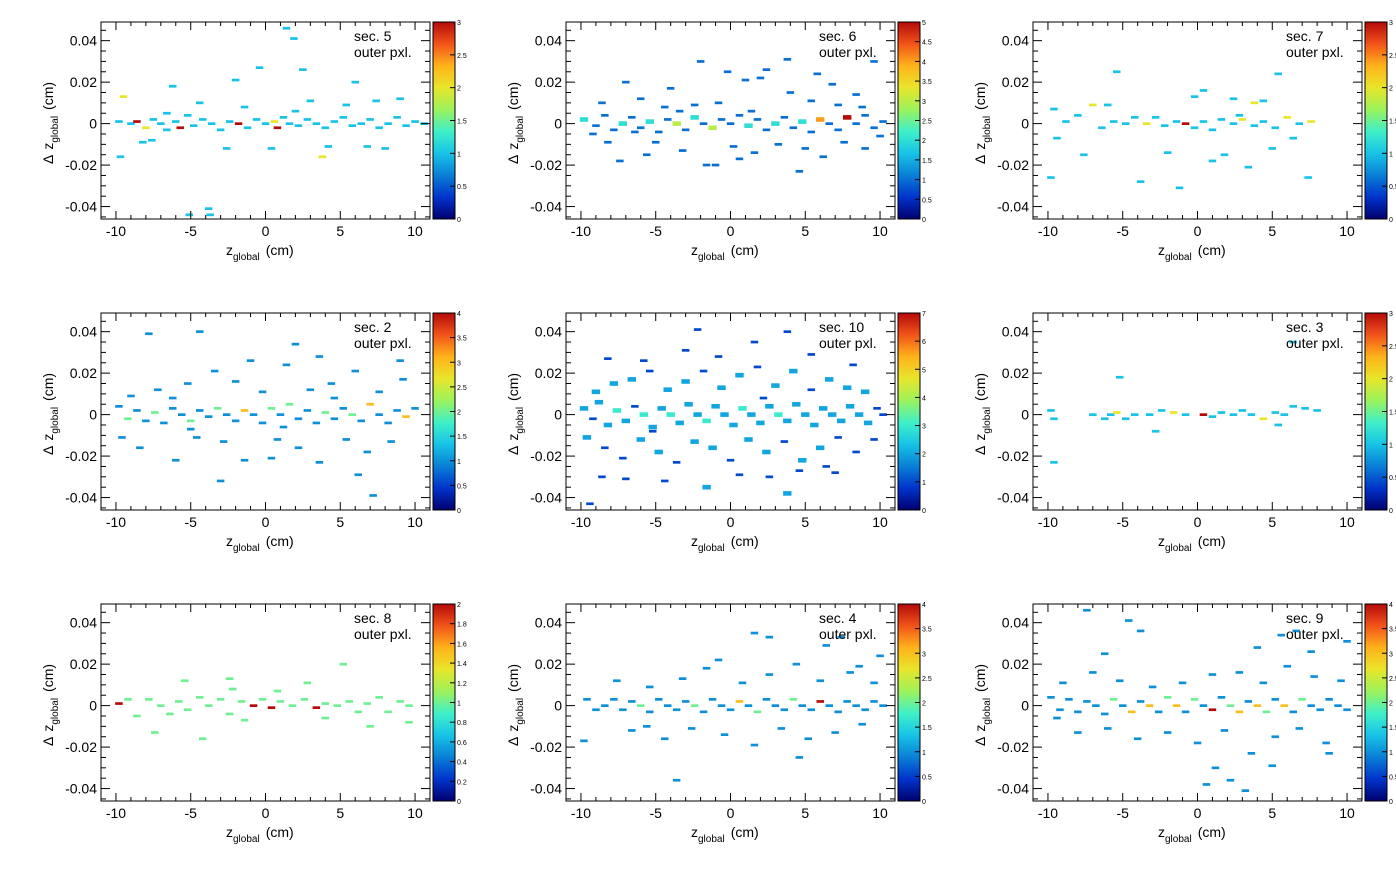 Image resolution: width=1396 pixels, height=872 pixels. I want to click on y-tick-label: 0.02, so click(83, 82).